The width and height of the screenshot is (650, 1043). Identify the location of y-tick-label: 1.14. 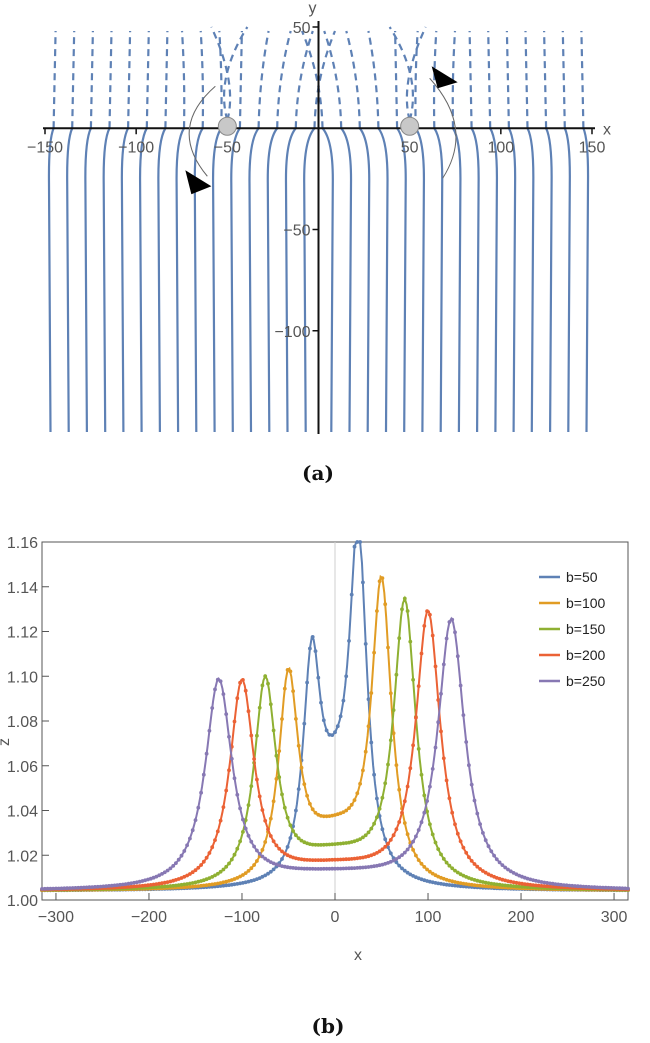
(22, 588).